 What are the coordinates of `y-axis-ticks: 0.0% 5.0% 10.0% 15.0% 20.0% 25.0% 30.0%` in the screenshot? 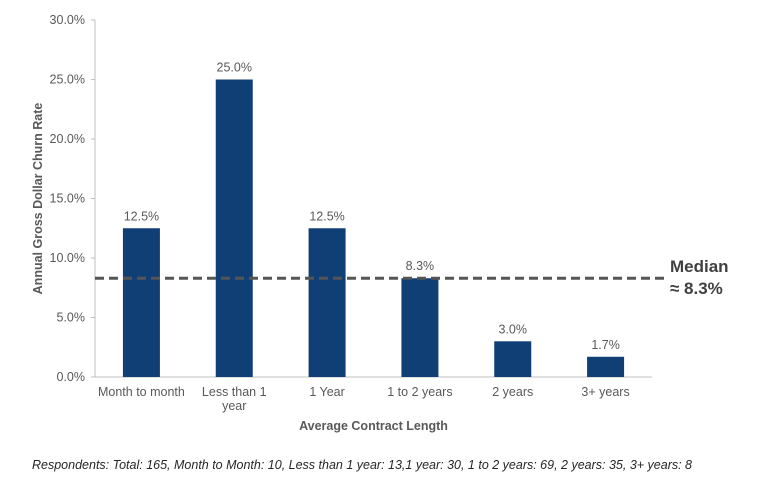 It's located at (72, 198).